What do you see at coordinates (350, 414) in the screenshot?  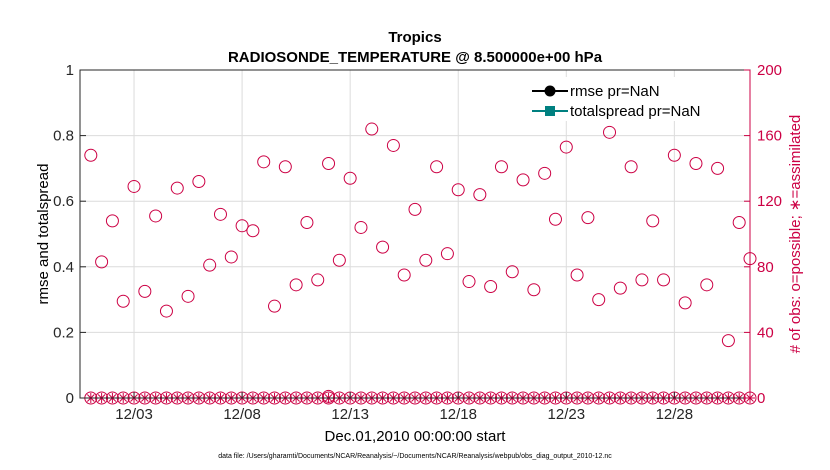 I see `x-tick-label: 12/13` at bounding box center [350, 414].